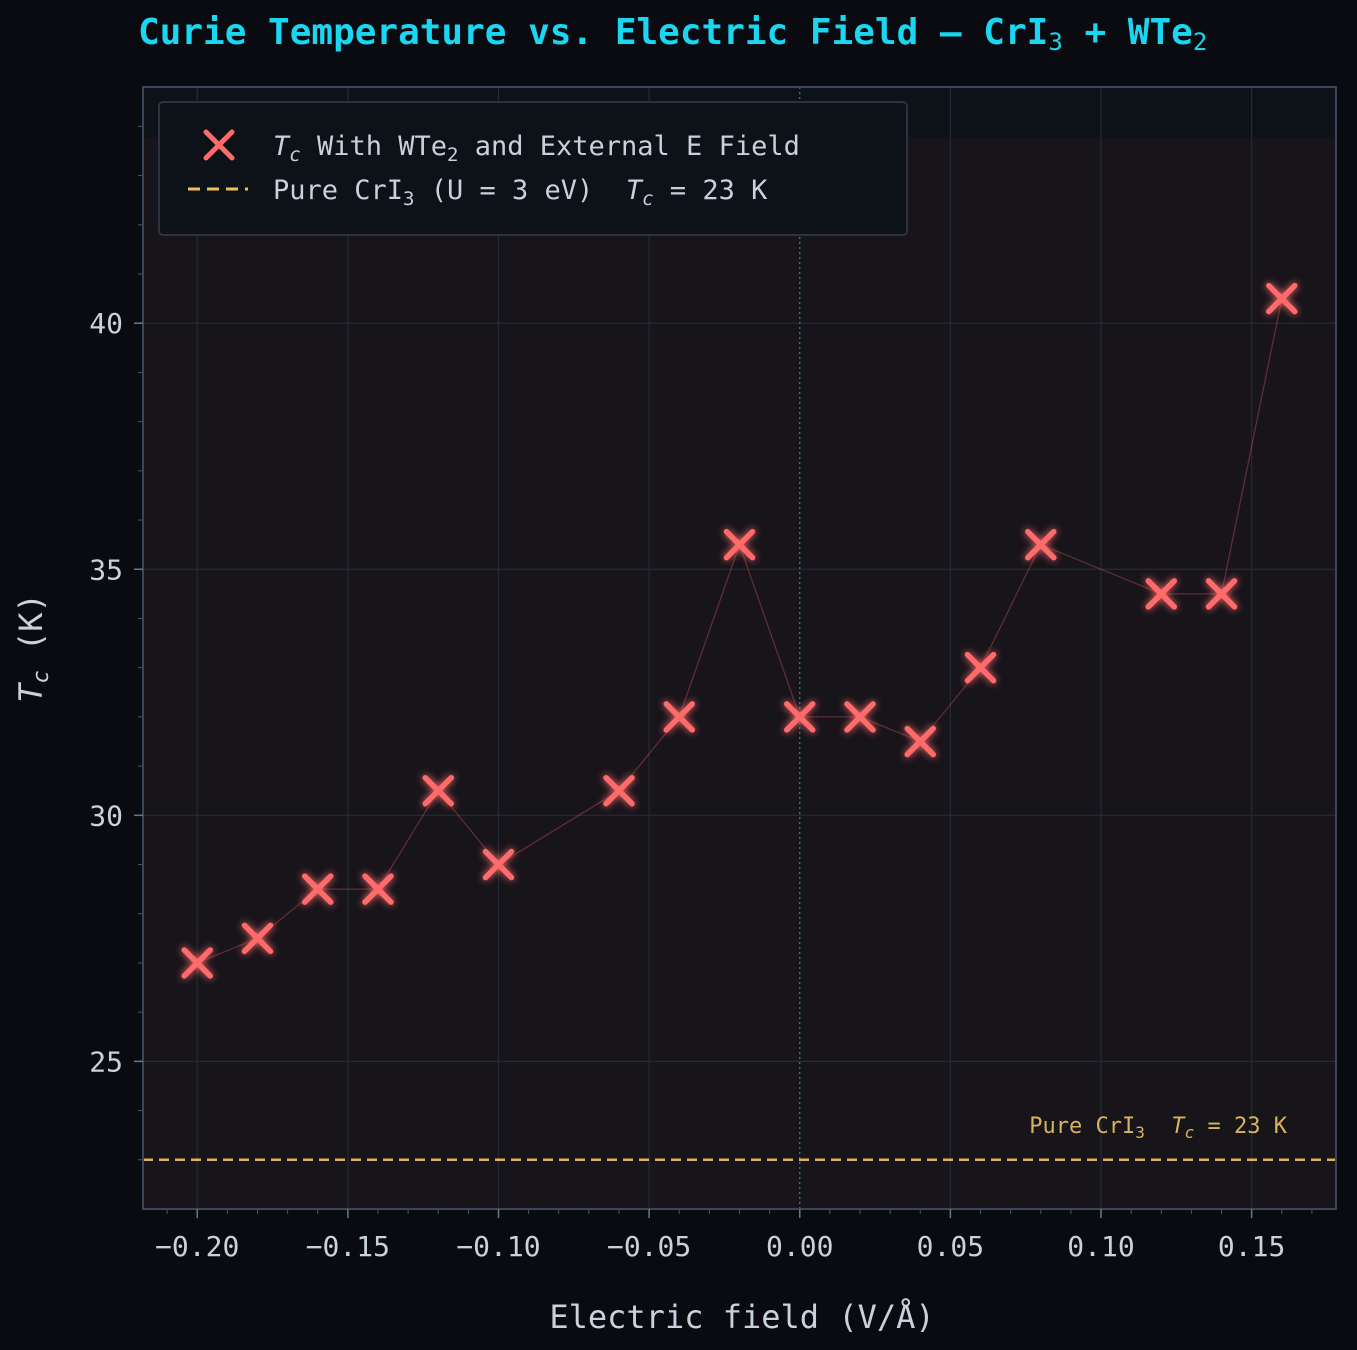  I want to click on x-axis-label: Electric field (V/Å), so click(741, 1317).